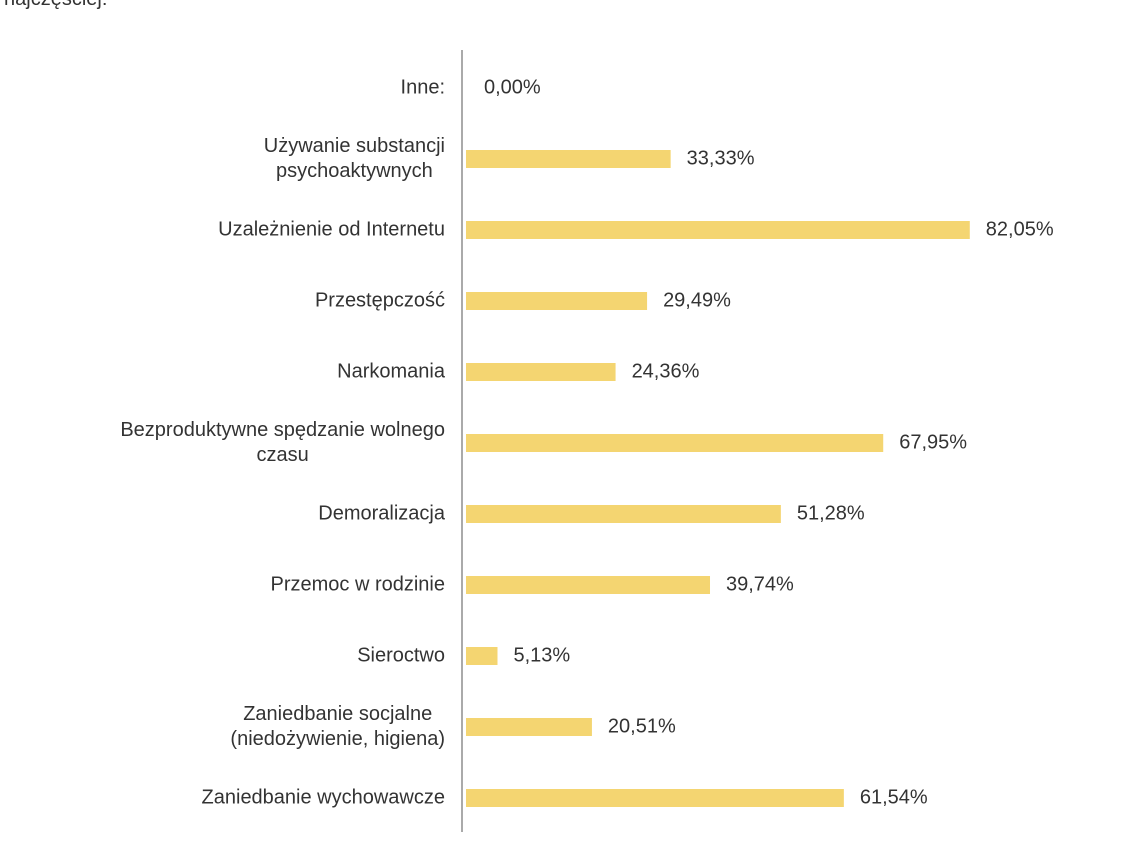 The width and height of the screenshot is (1138, 862). Describe the element at coordinates (933, 442) in the screenshot. I see `value-label: 67,95%` at that location.